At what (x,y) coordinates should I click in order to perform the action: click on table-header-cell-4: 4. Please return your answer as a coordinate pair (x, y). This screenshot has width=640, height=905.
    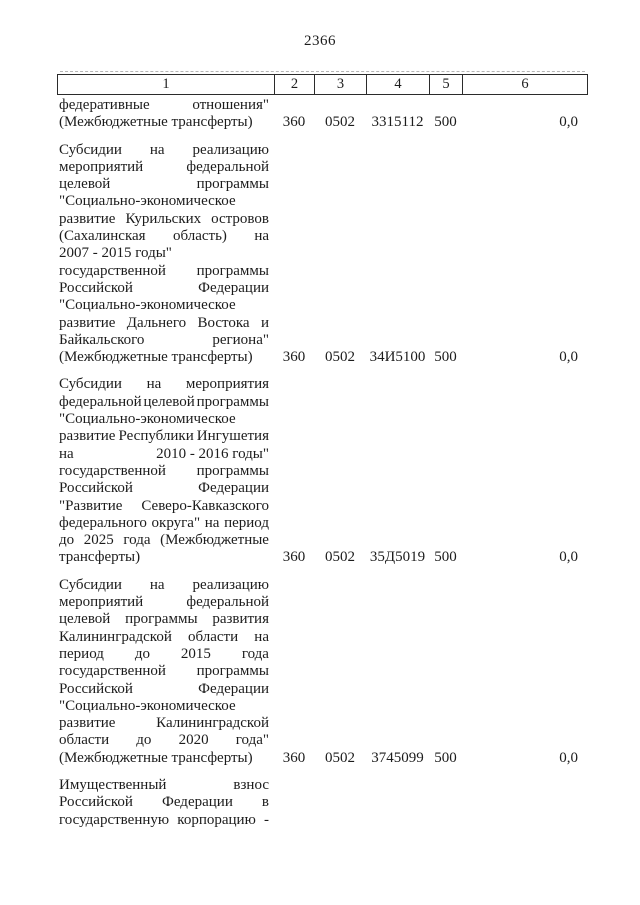
    Looking at the image, I should click on (398, 84).